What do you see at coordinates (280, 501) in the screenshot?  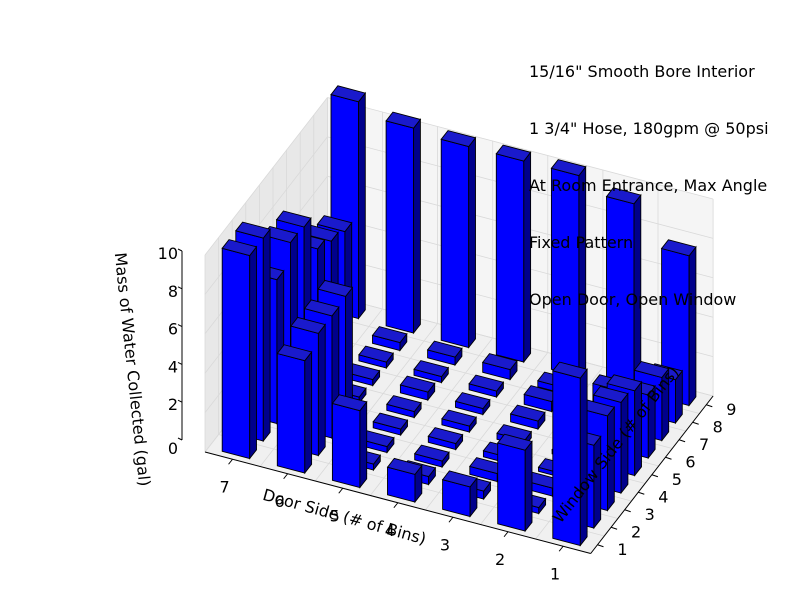 I see `x-tick-label: 6` at bounding box center [280, 501].